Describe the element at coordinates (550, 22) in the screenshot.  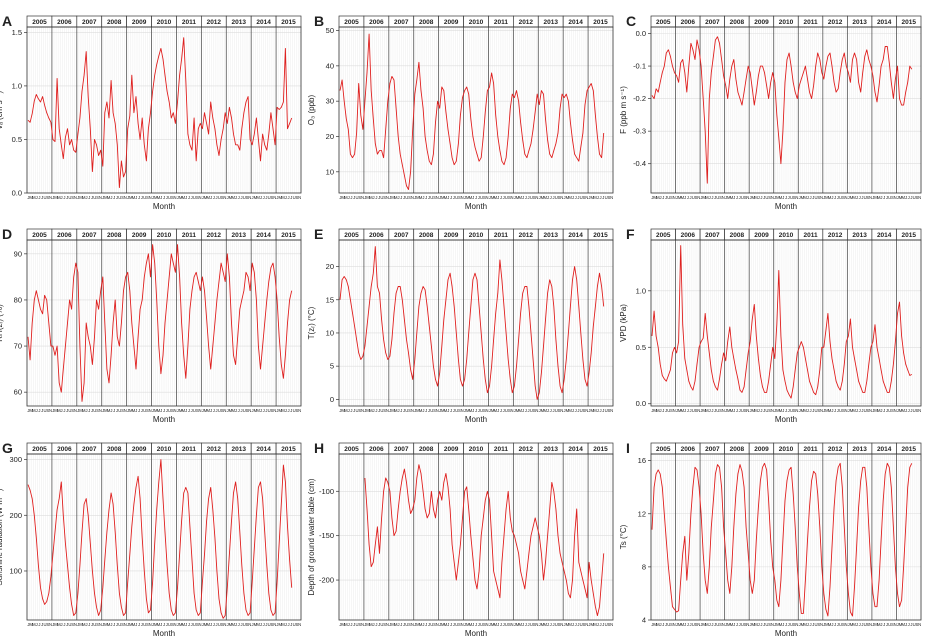
I see `year-strip-label: 2013` at that location.